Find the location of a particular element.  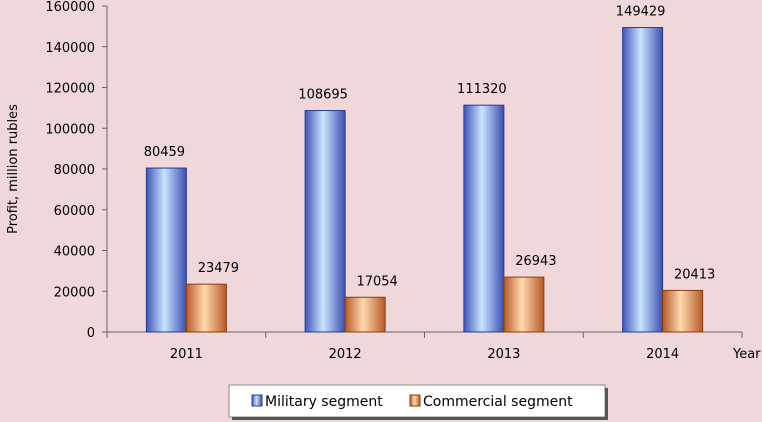

x-axis-title: Year is located at coordinates (746, 354).